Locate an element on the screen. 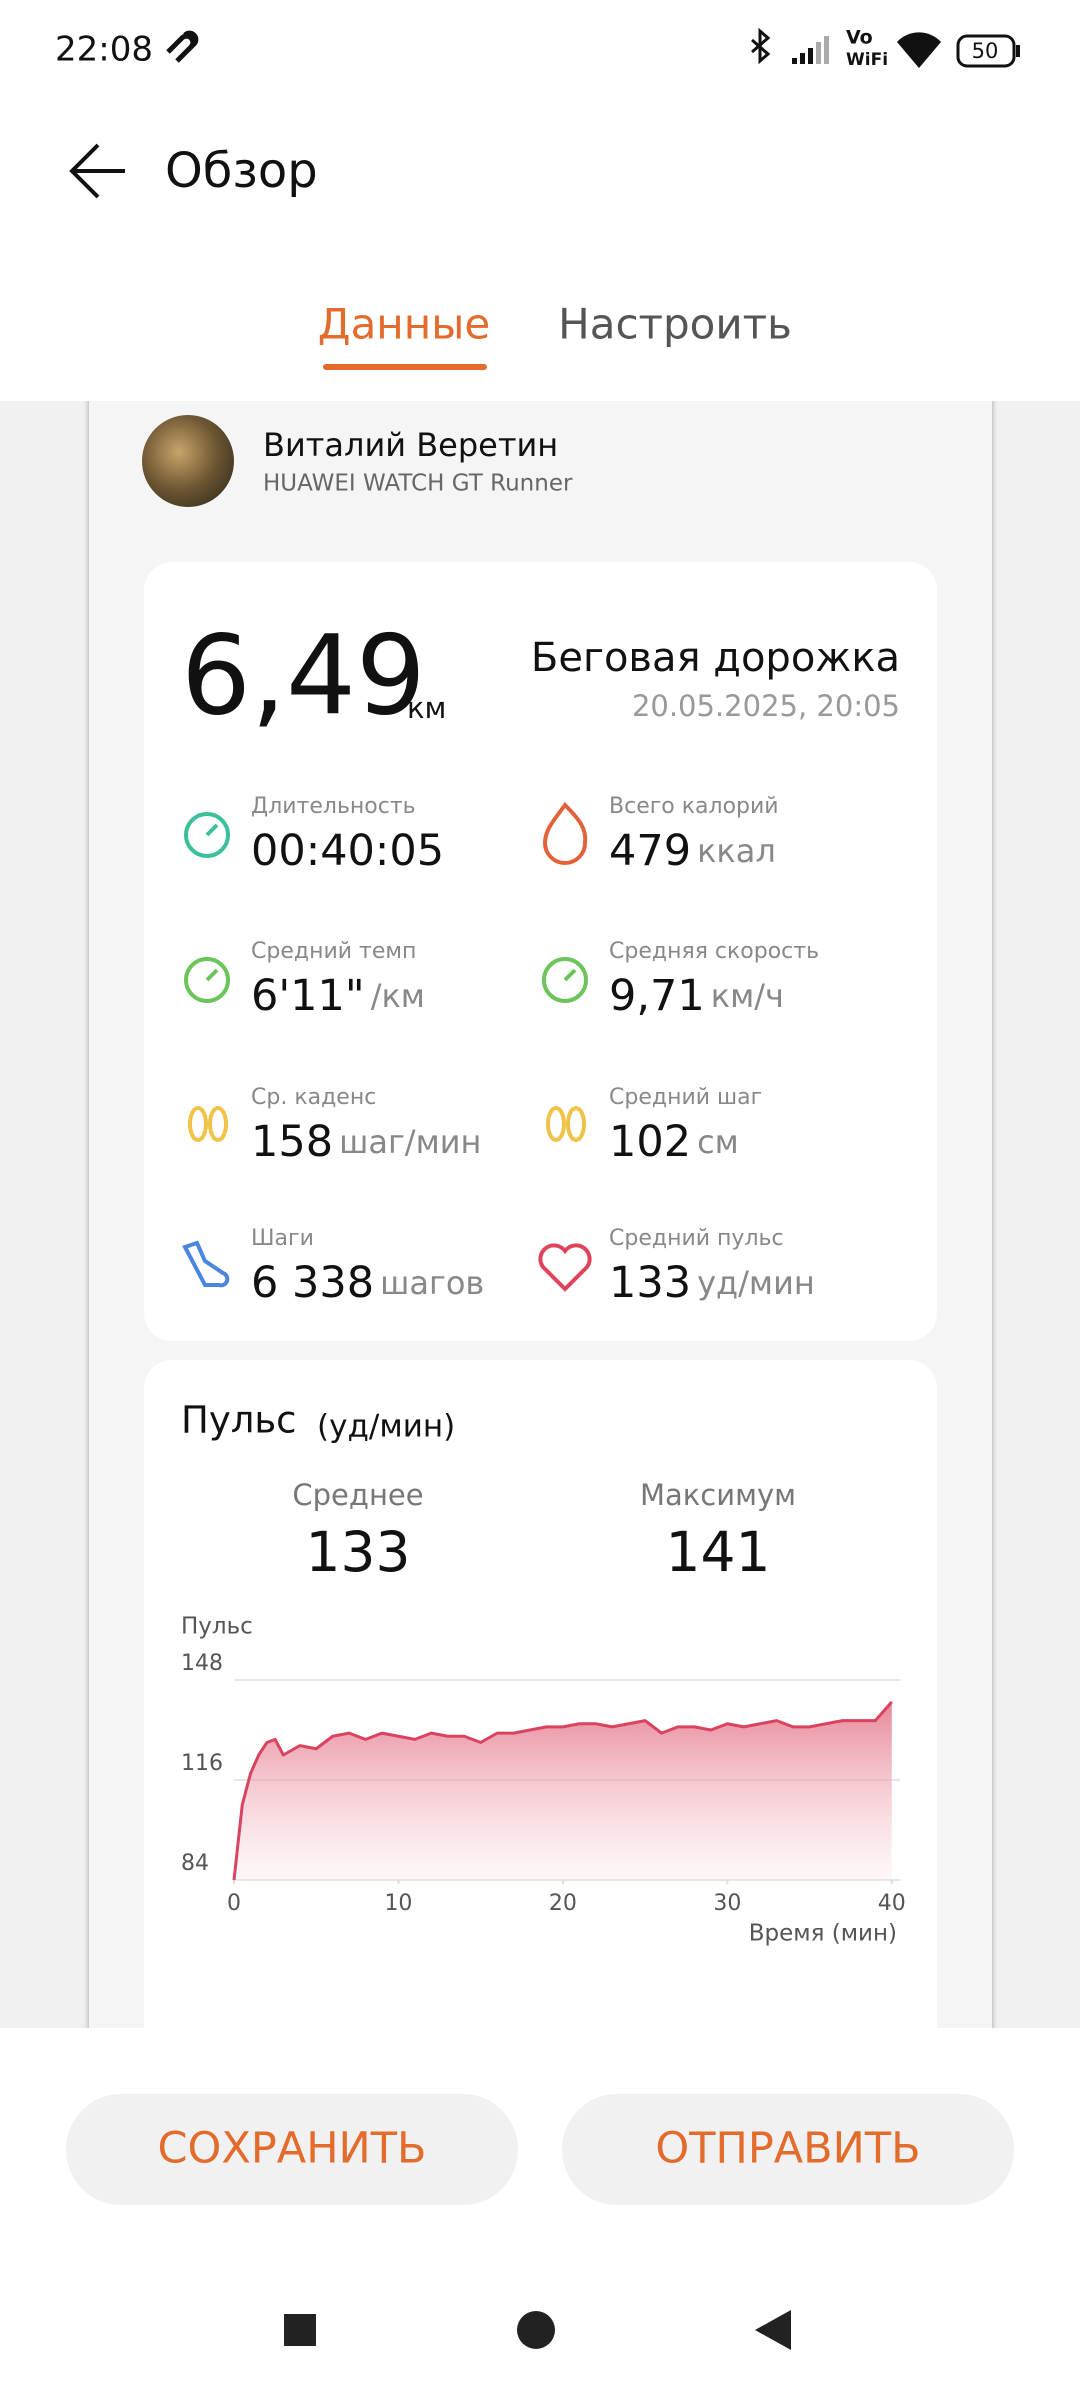  metric-label: Средний темп is located at coordinates (333, 951).